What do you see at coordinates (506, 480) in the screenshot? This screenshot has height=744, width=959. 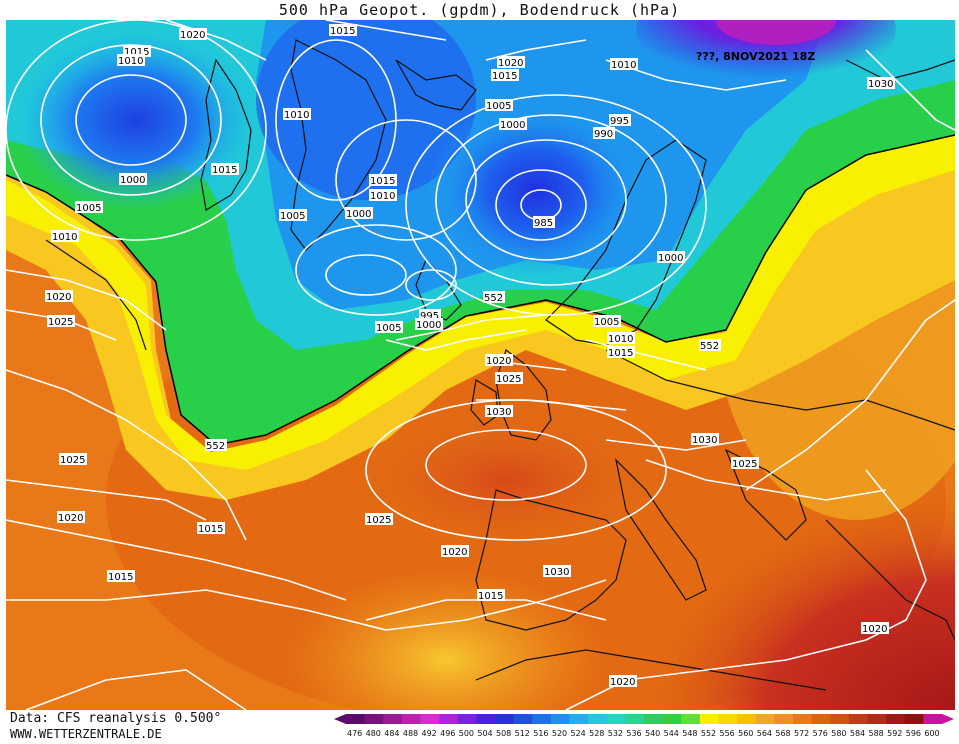 I see `high-red-core` at bounding box center [506, 480].